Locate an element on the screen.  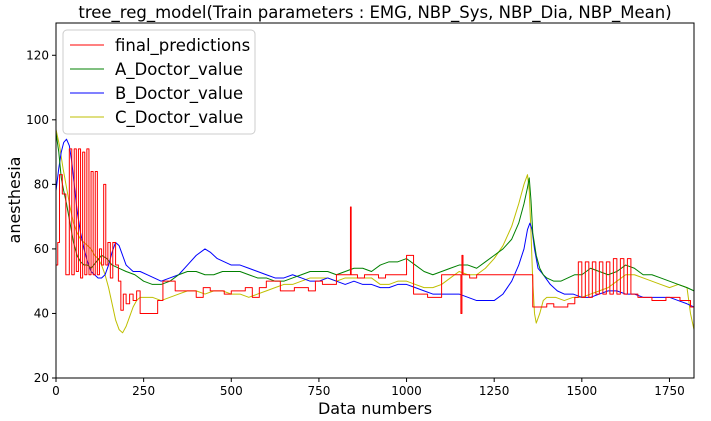
y-tick-label: 120 is located at coordinates (37, 55).